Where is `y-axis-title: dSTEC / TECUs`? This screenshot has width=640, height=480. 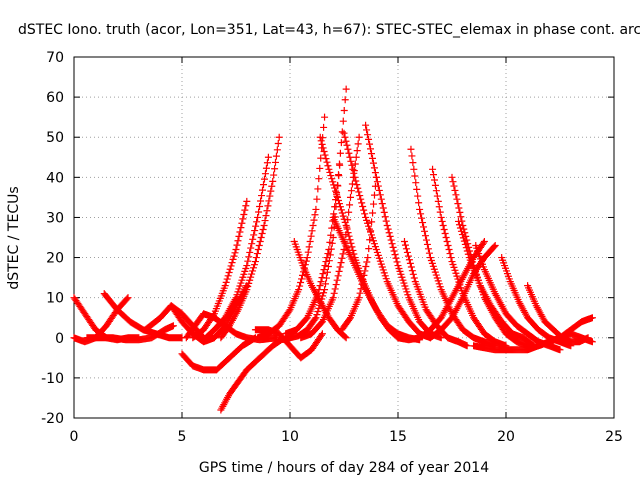 y-axis-title: dSTEC / TECUs is located at coordinates (14, 237).